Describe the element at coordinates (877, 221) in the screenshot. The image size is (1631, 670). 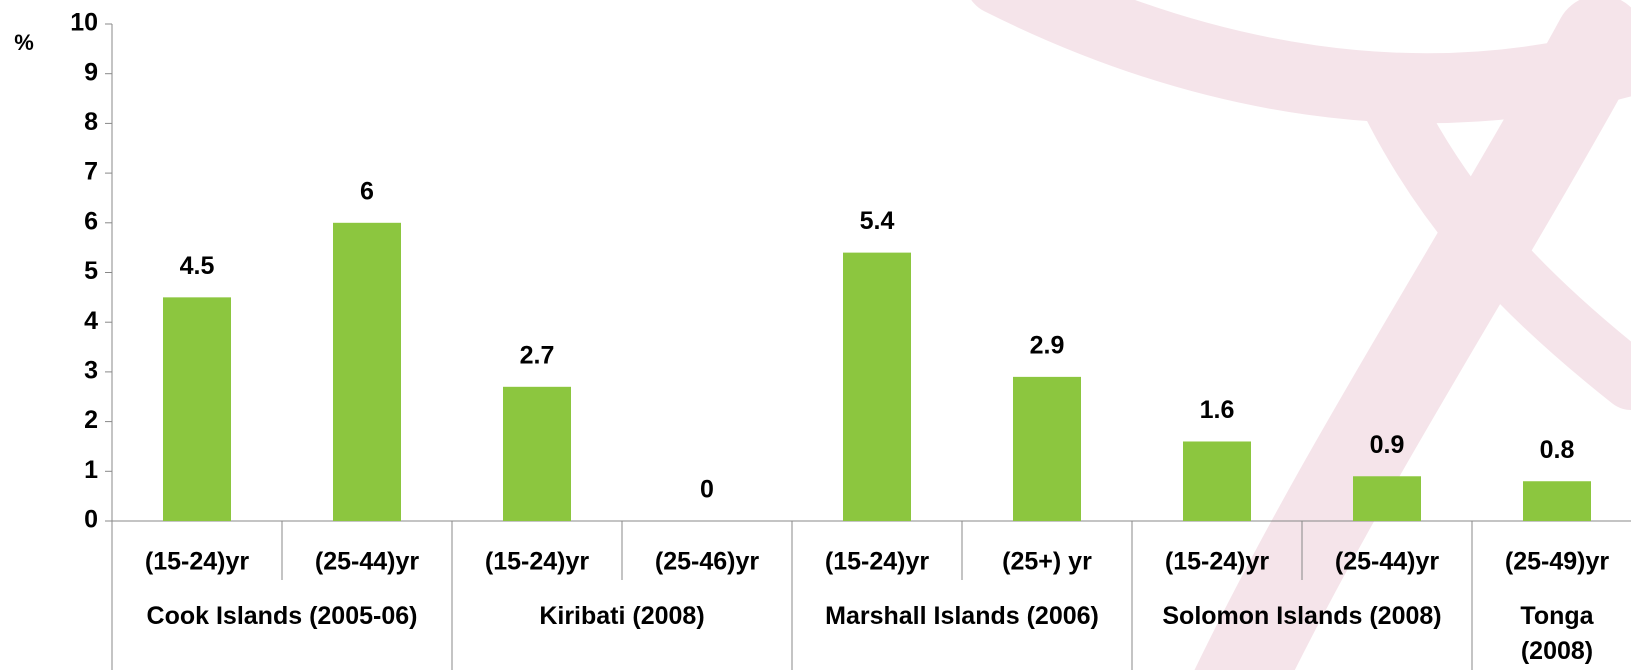
I see `data-label: 5.4` at that location.